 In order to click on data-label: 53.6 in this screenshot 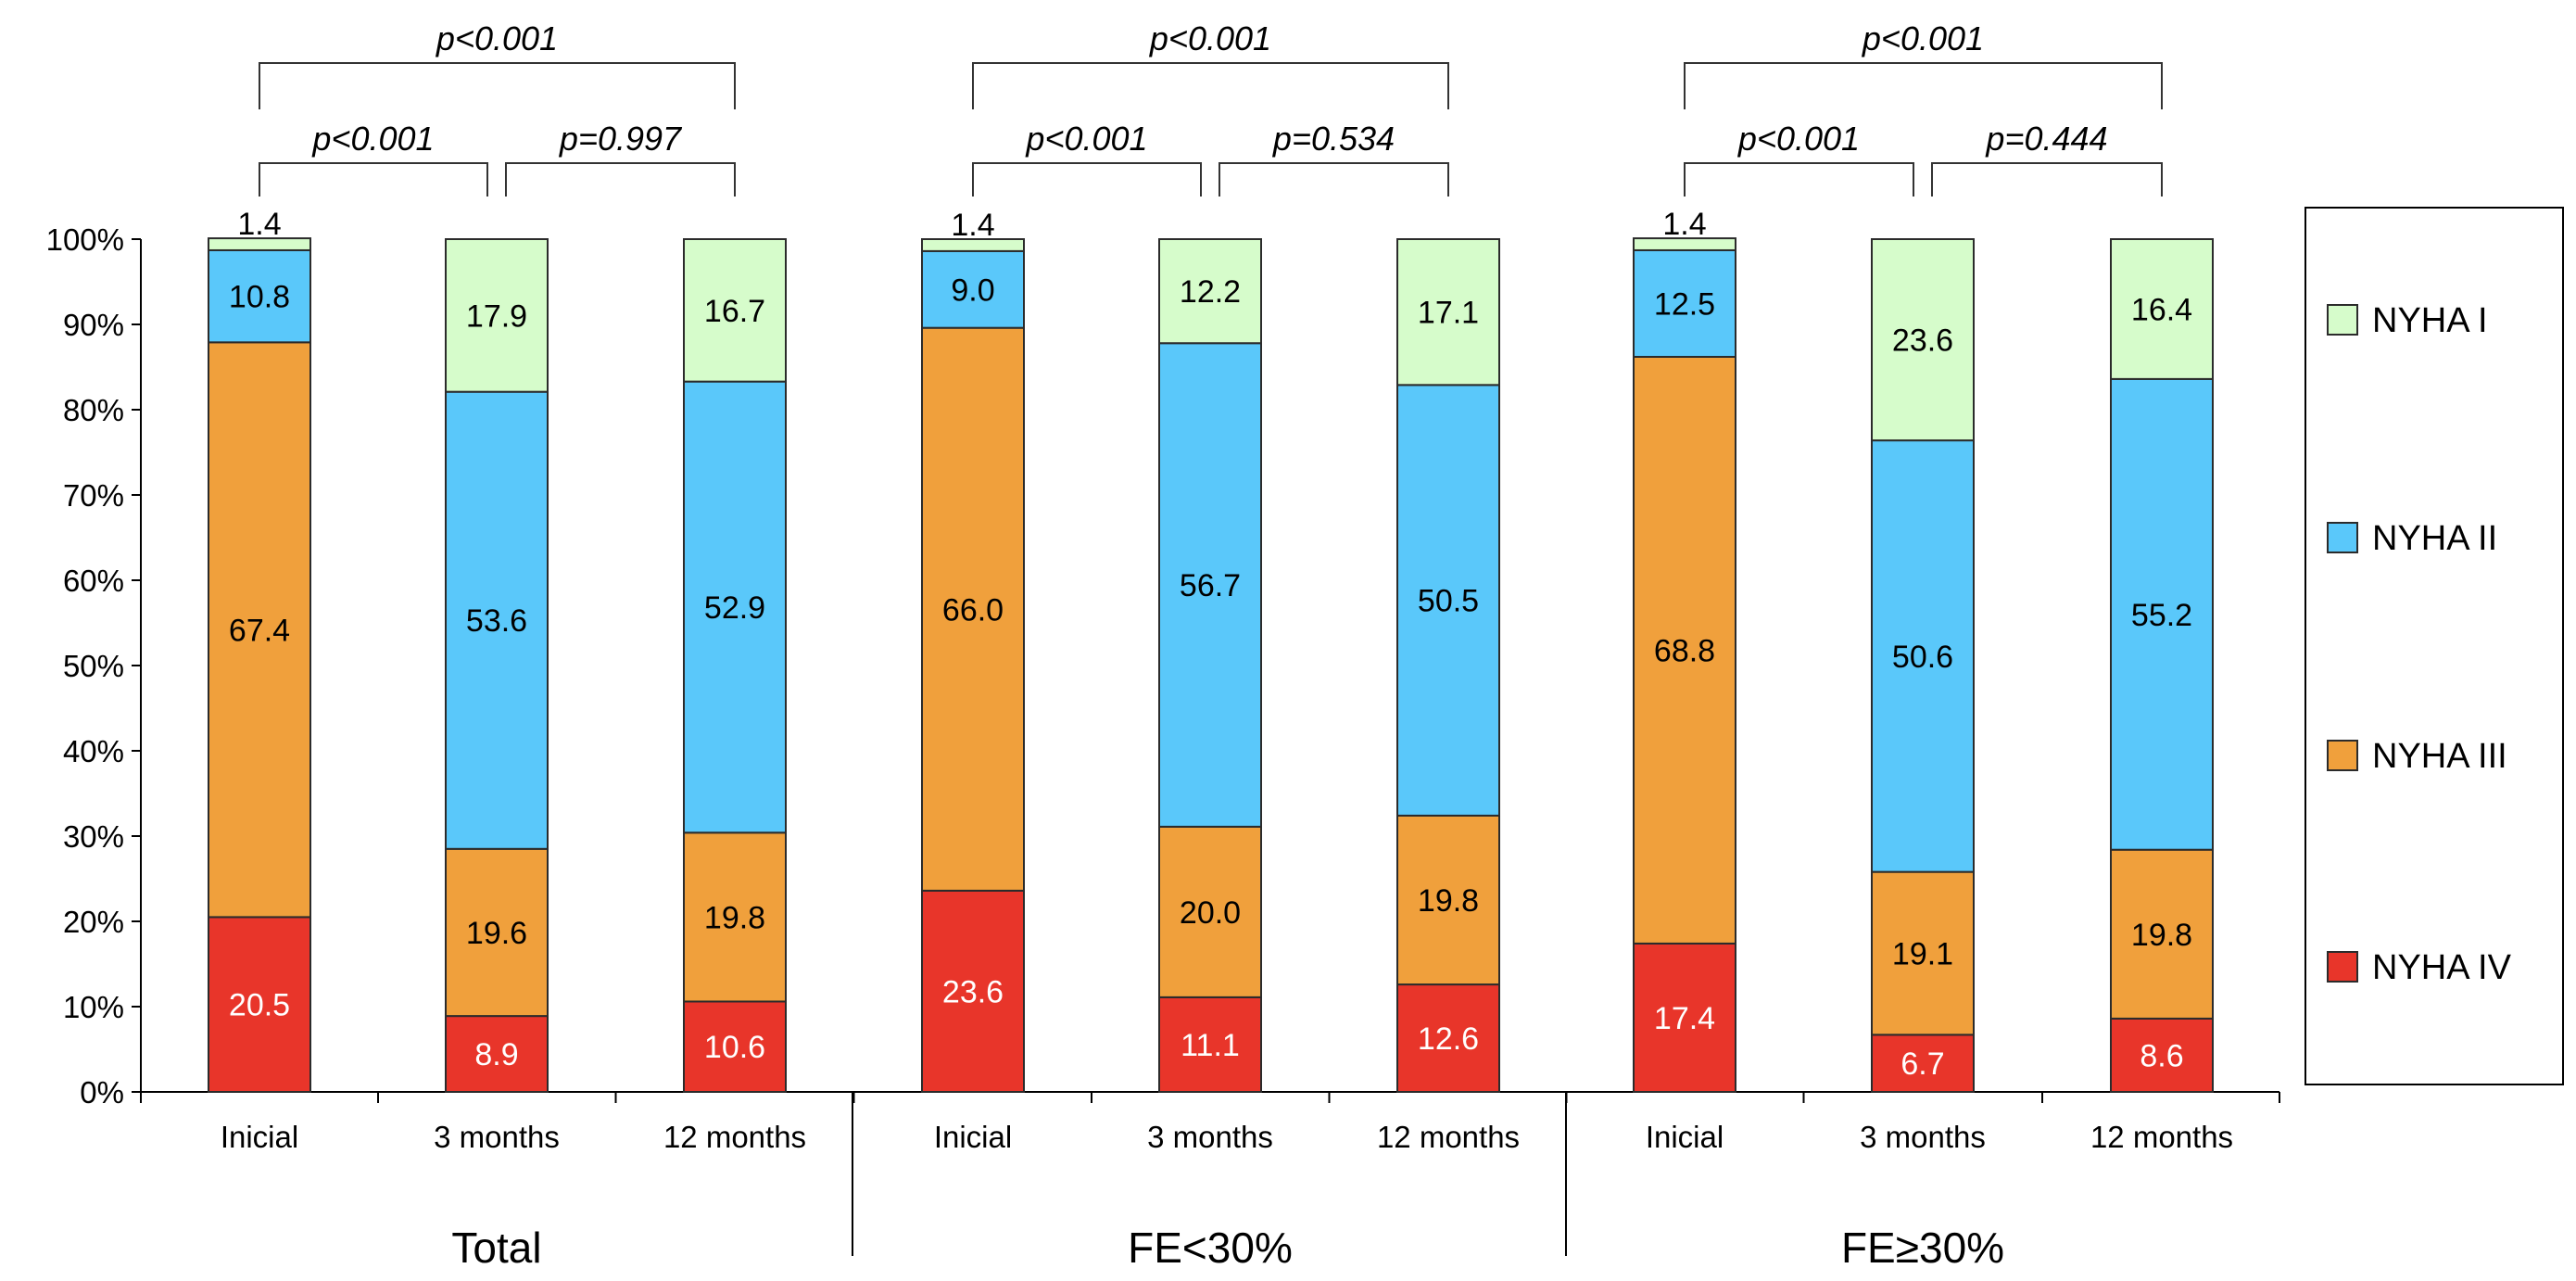, I will do `click(496, 621)`.